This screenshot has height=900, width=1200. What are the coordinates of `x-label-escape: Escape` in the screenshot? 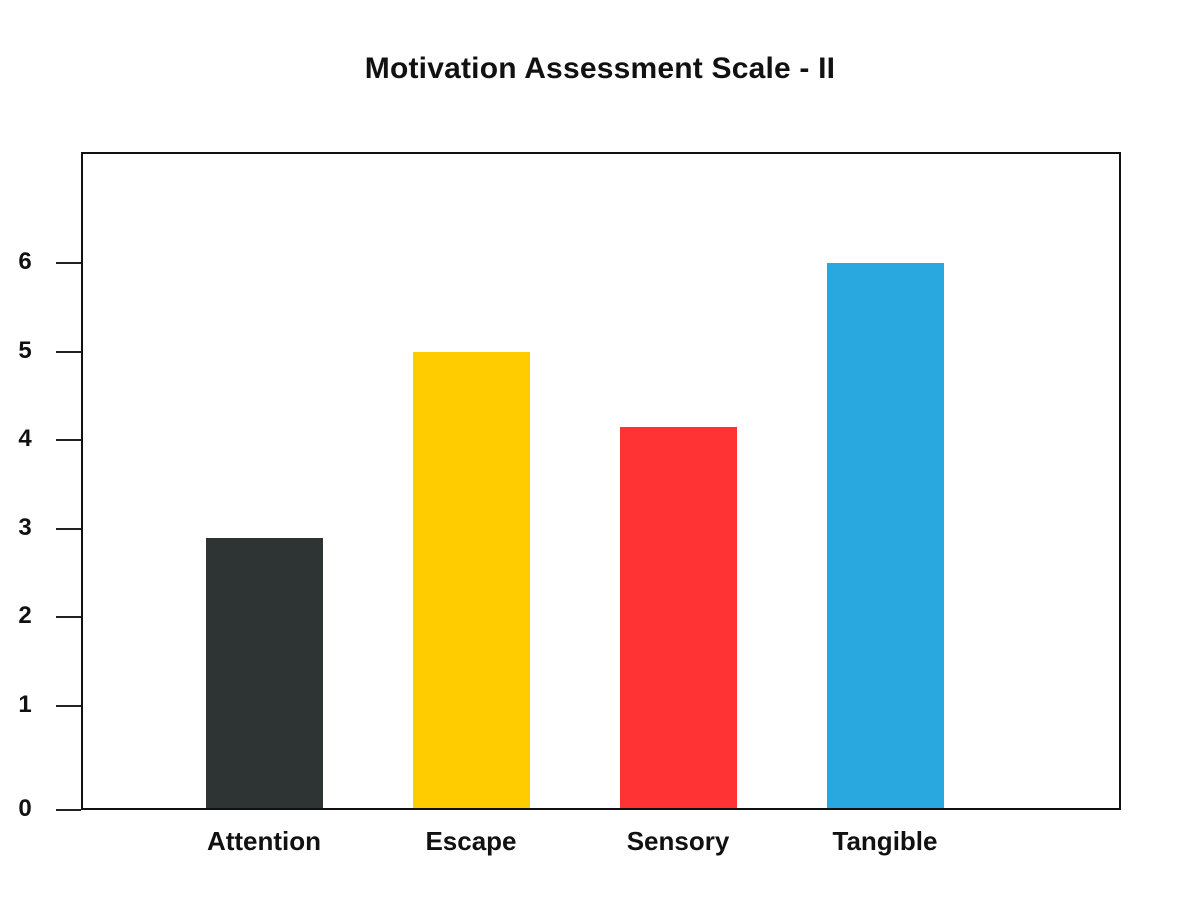 It's located at (471, 841).